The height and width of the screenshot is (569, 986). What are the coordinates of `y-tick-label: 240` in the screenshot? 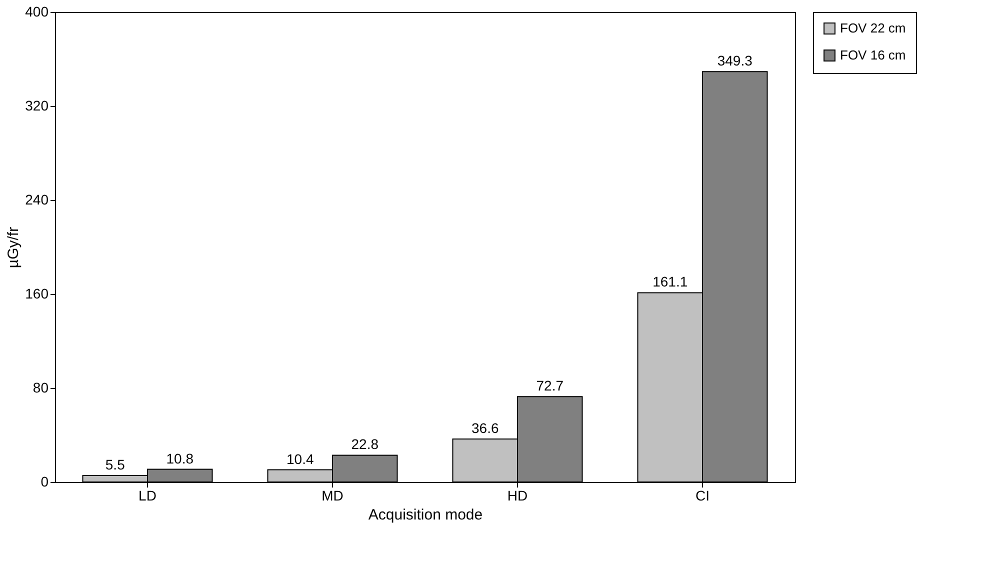 It's located at (37, 200).